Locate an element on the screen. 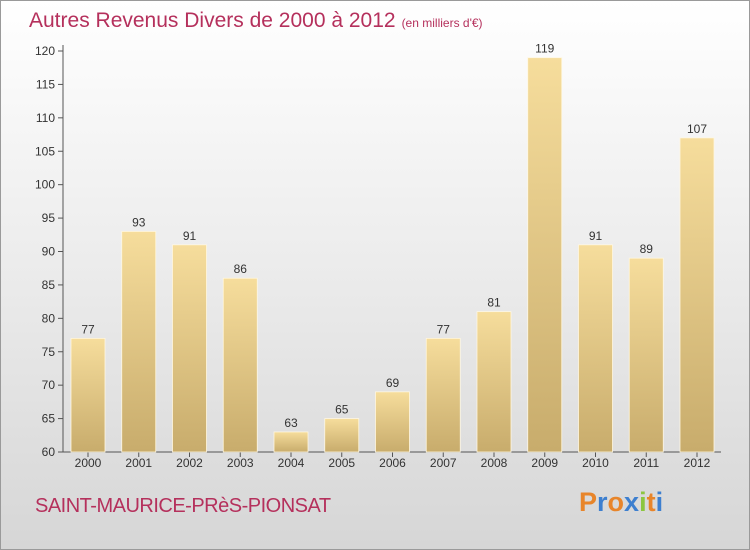 Image resolution: width=750 pixels, height=550 pixels. data-label-2011: 89 is located at coordinates (647, 249).